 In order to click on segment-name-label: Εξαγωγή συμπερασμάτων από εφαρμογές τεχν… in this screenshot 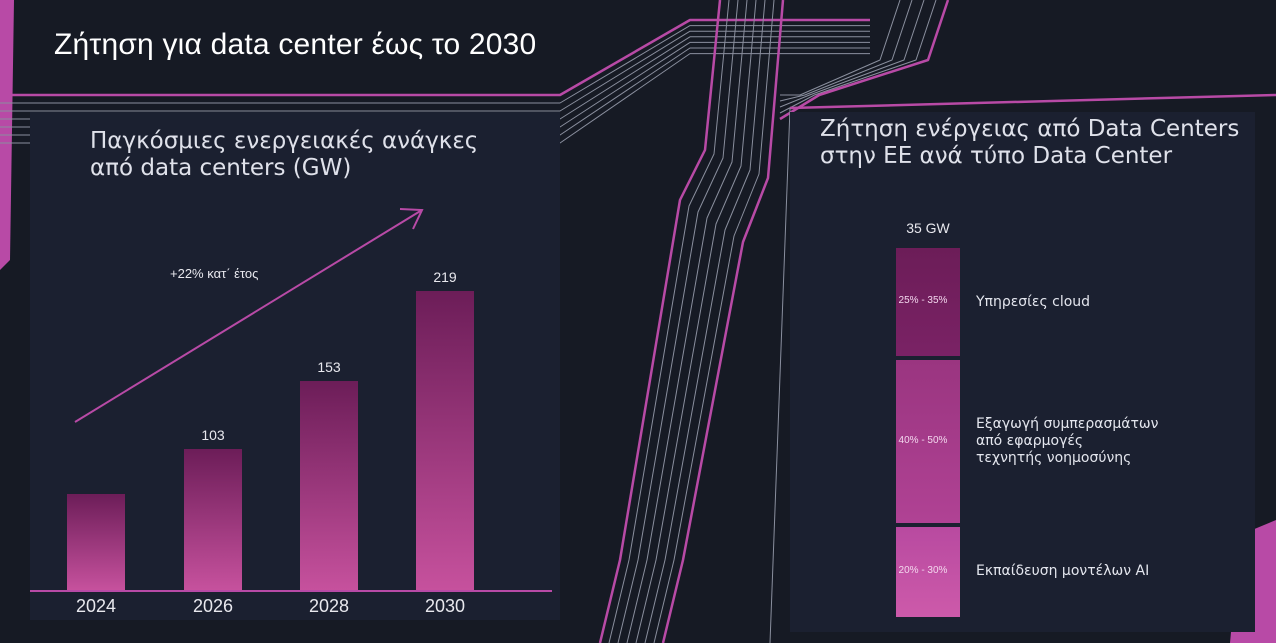, I will do `click(1067, 441)`.